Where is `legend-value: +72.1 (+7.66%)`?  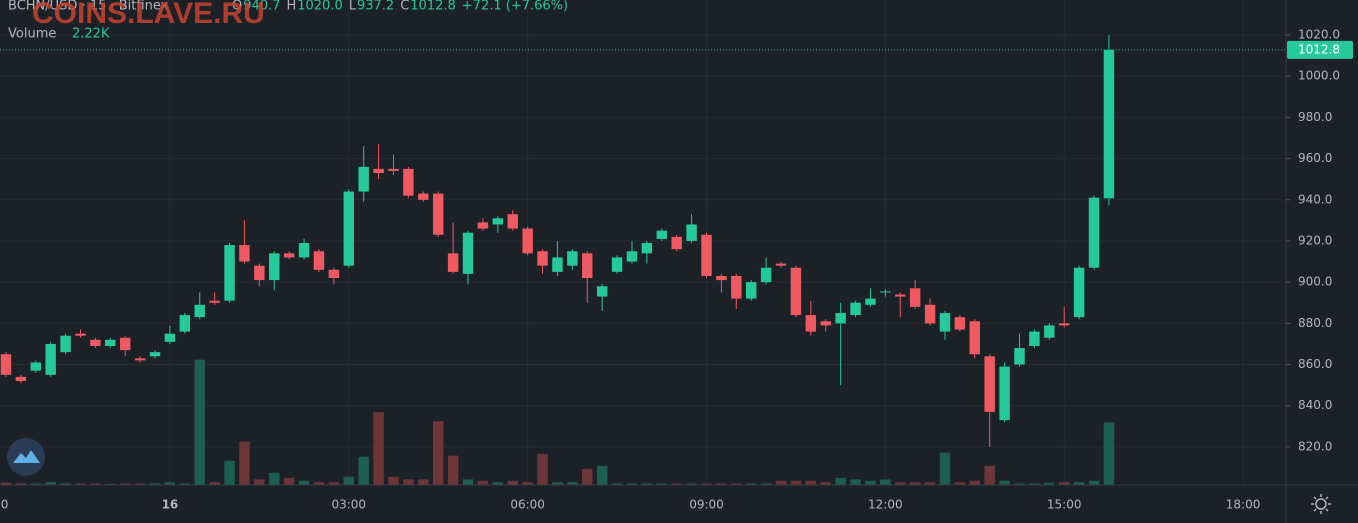 legend-value: +72.1 (+7.66%) is located at coordinates (515, 7).